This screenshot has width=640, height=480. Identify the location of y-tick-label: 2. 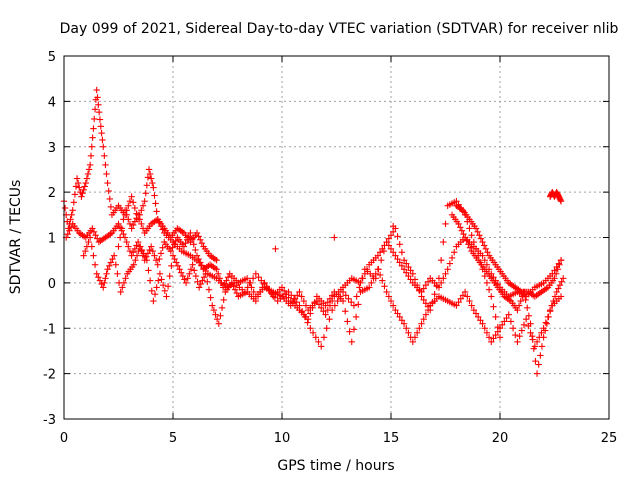
(52, 193).